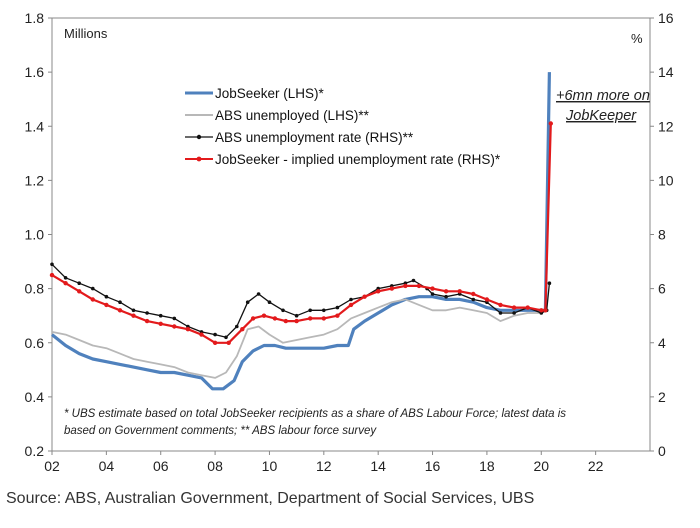 Image resolution: width=700 pixels, height=528 pixels. What do you see at coordinates (541, 466) in the screenshot?
I see `x-tick-label: 20` at bounding box center [541, 466].